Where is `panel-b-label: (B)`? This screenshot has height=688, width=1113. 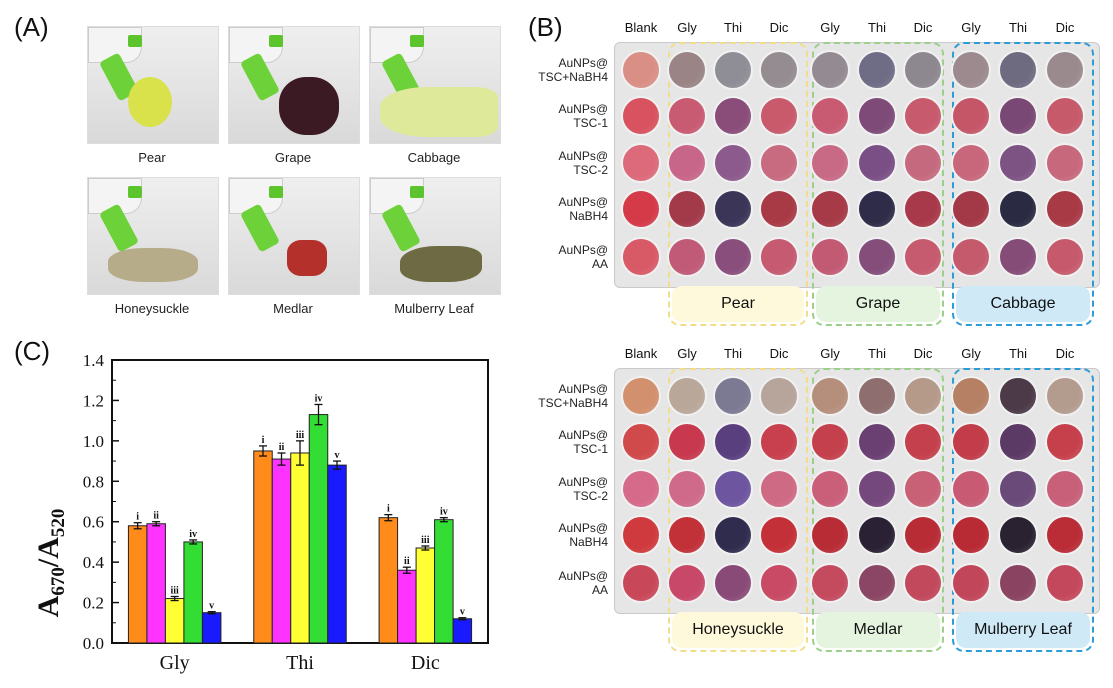
panel-b-label: (B) is located at coordinates (545, 27).